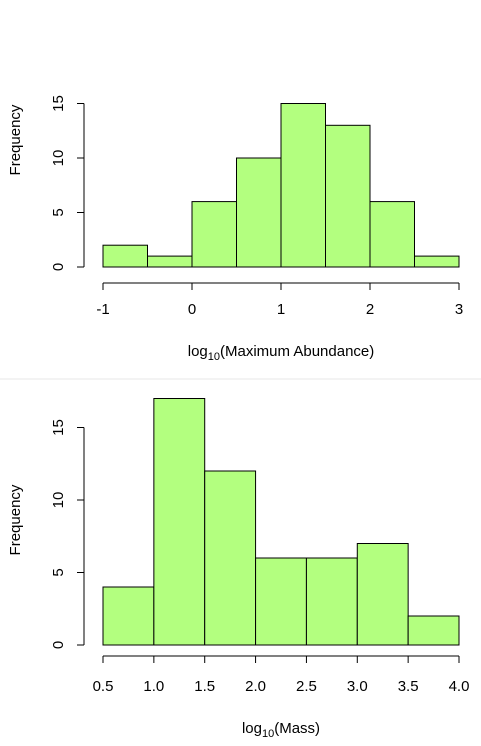 The width and height of the screenshot is (481, 746). I want to click on x-tick-label: 2, so click(370, 309).